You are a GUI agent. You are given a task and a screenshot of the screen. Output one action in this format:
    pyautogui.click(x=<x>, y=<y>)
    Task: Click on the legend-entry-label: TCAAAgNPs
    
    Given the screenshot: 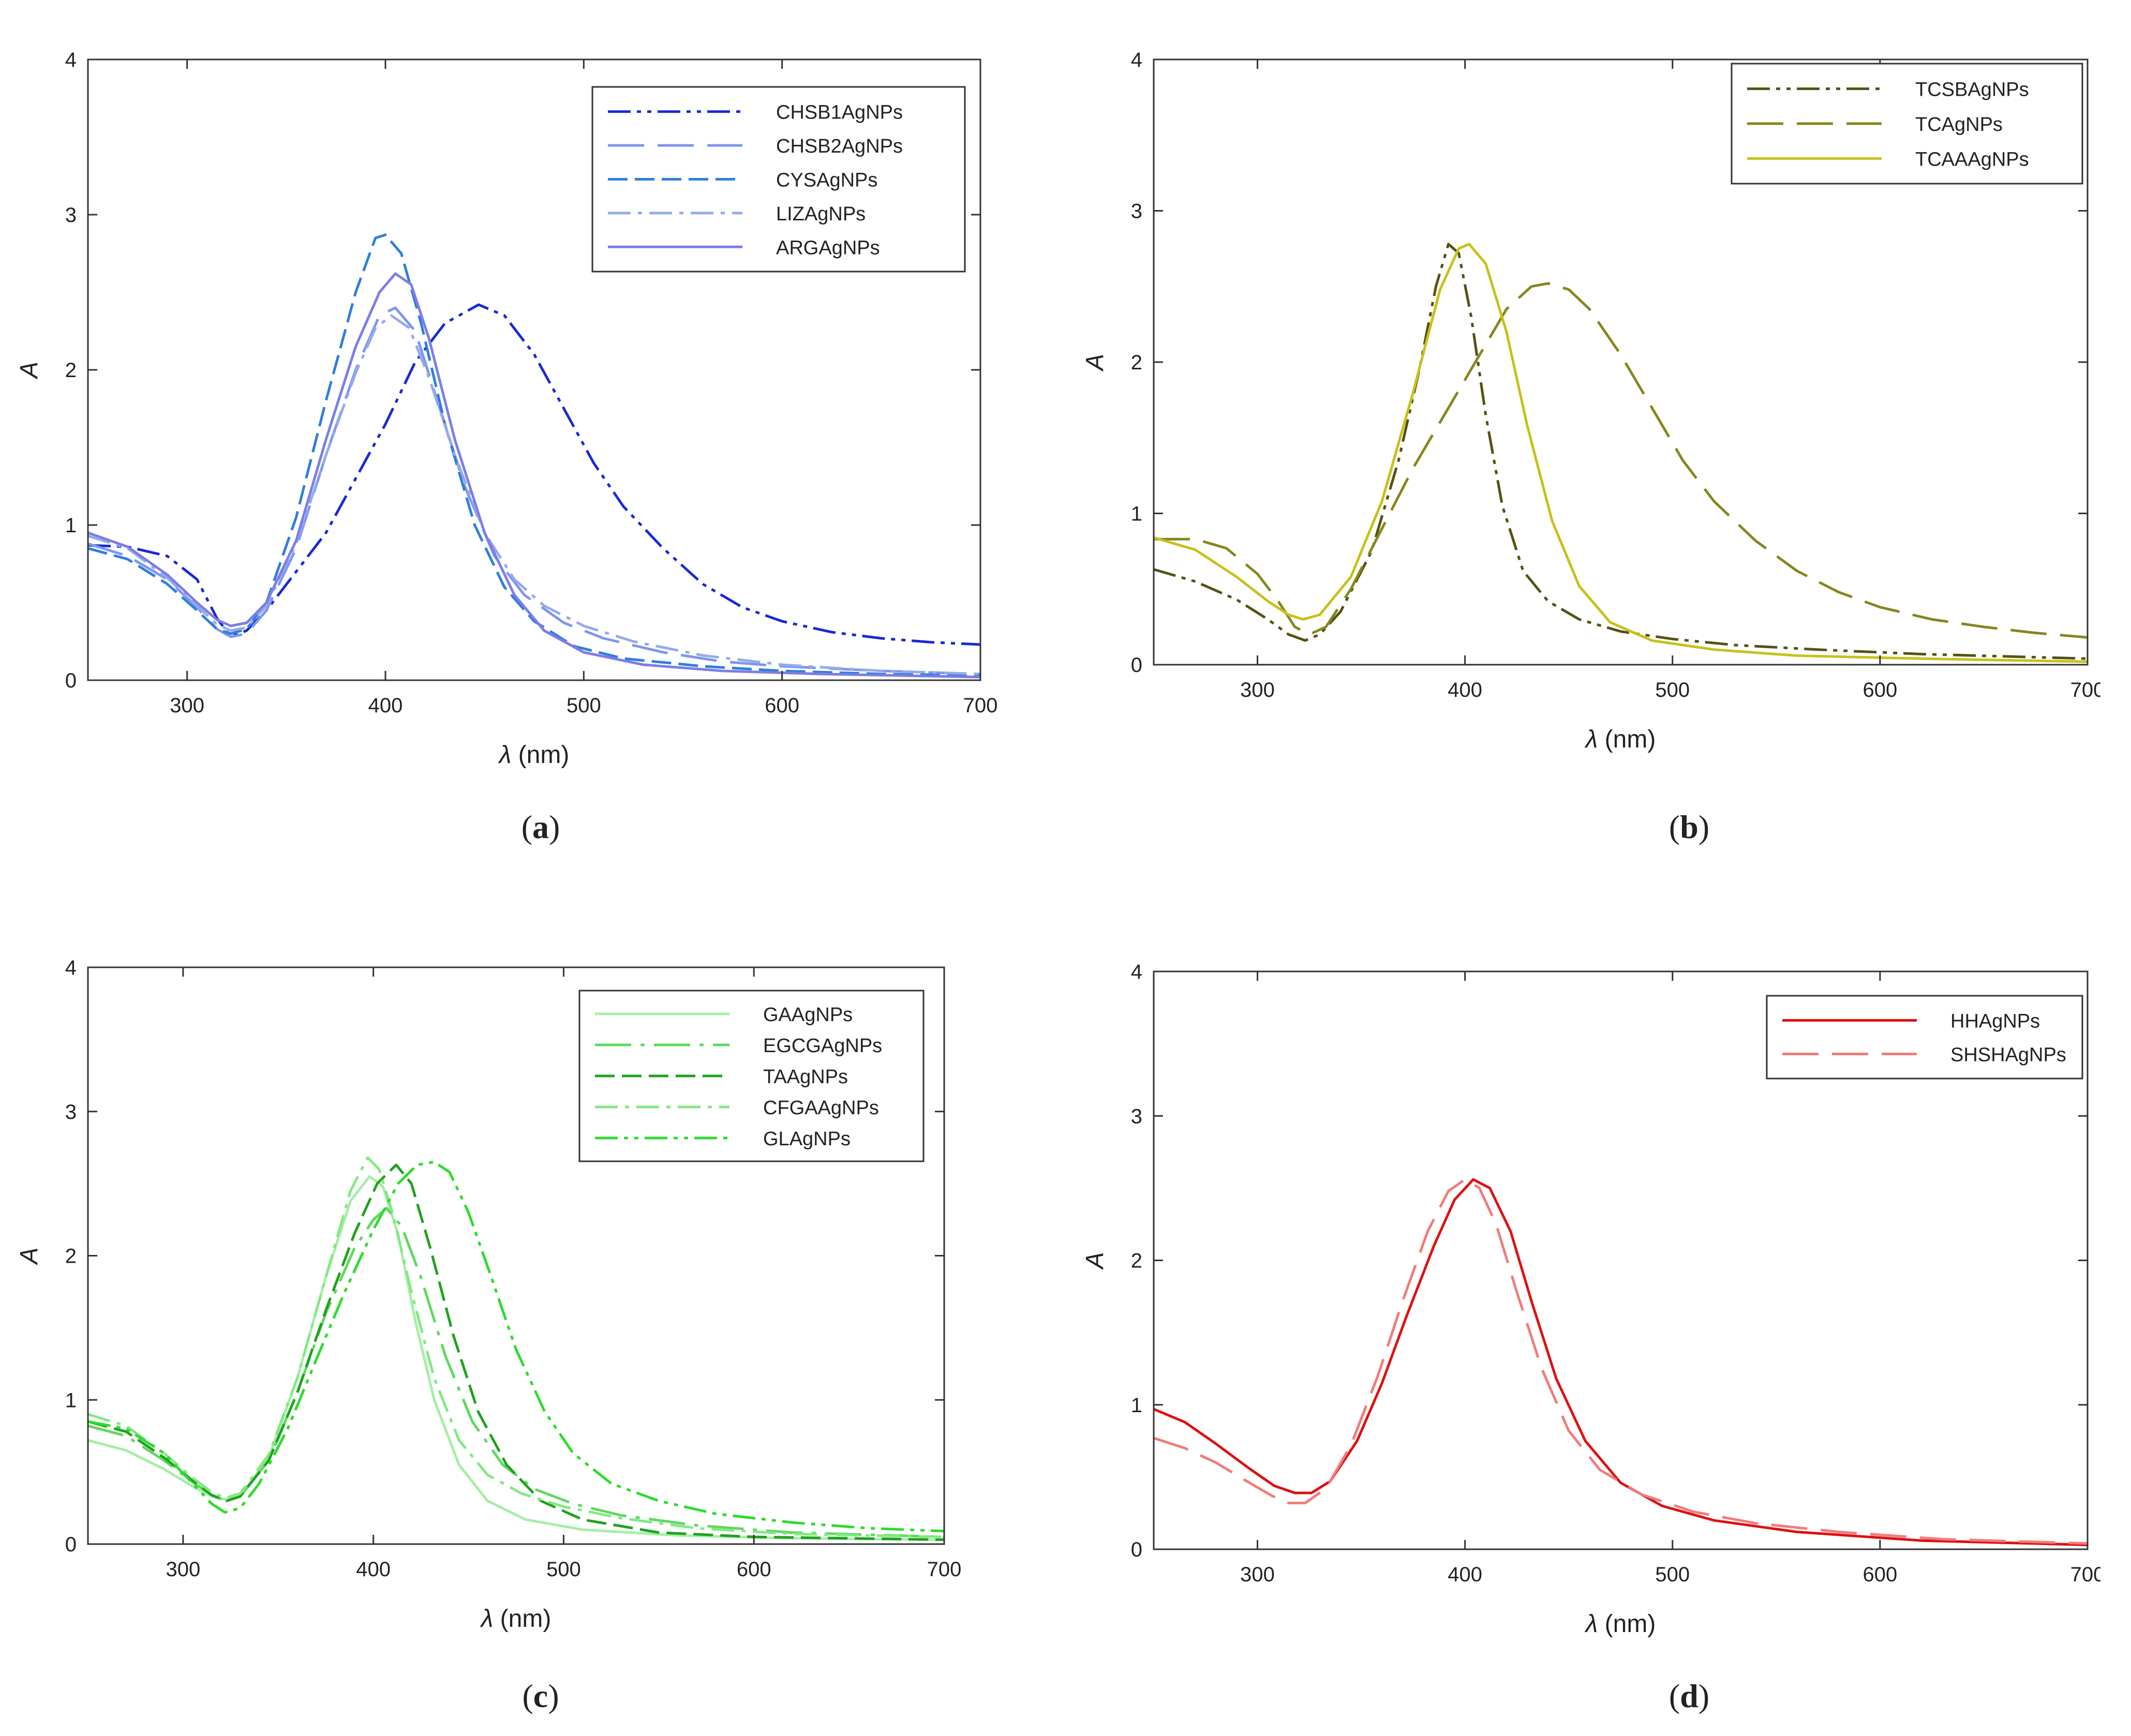 What is the action you would take?
    pyautogui.click(x=1972, y=159)
    